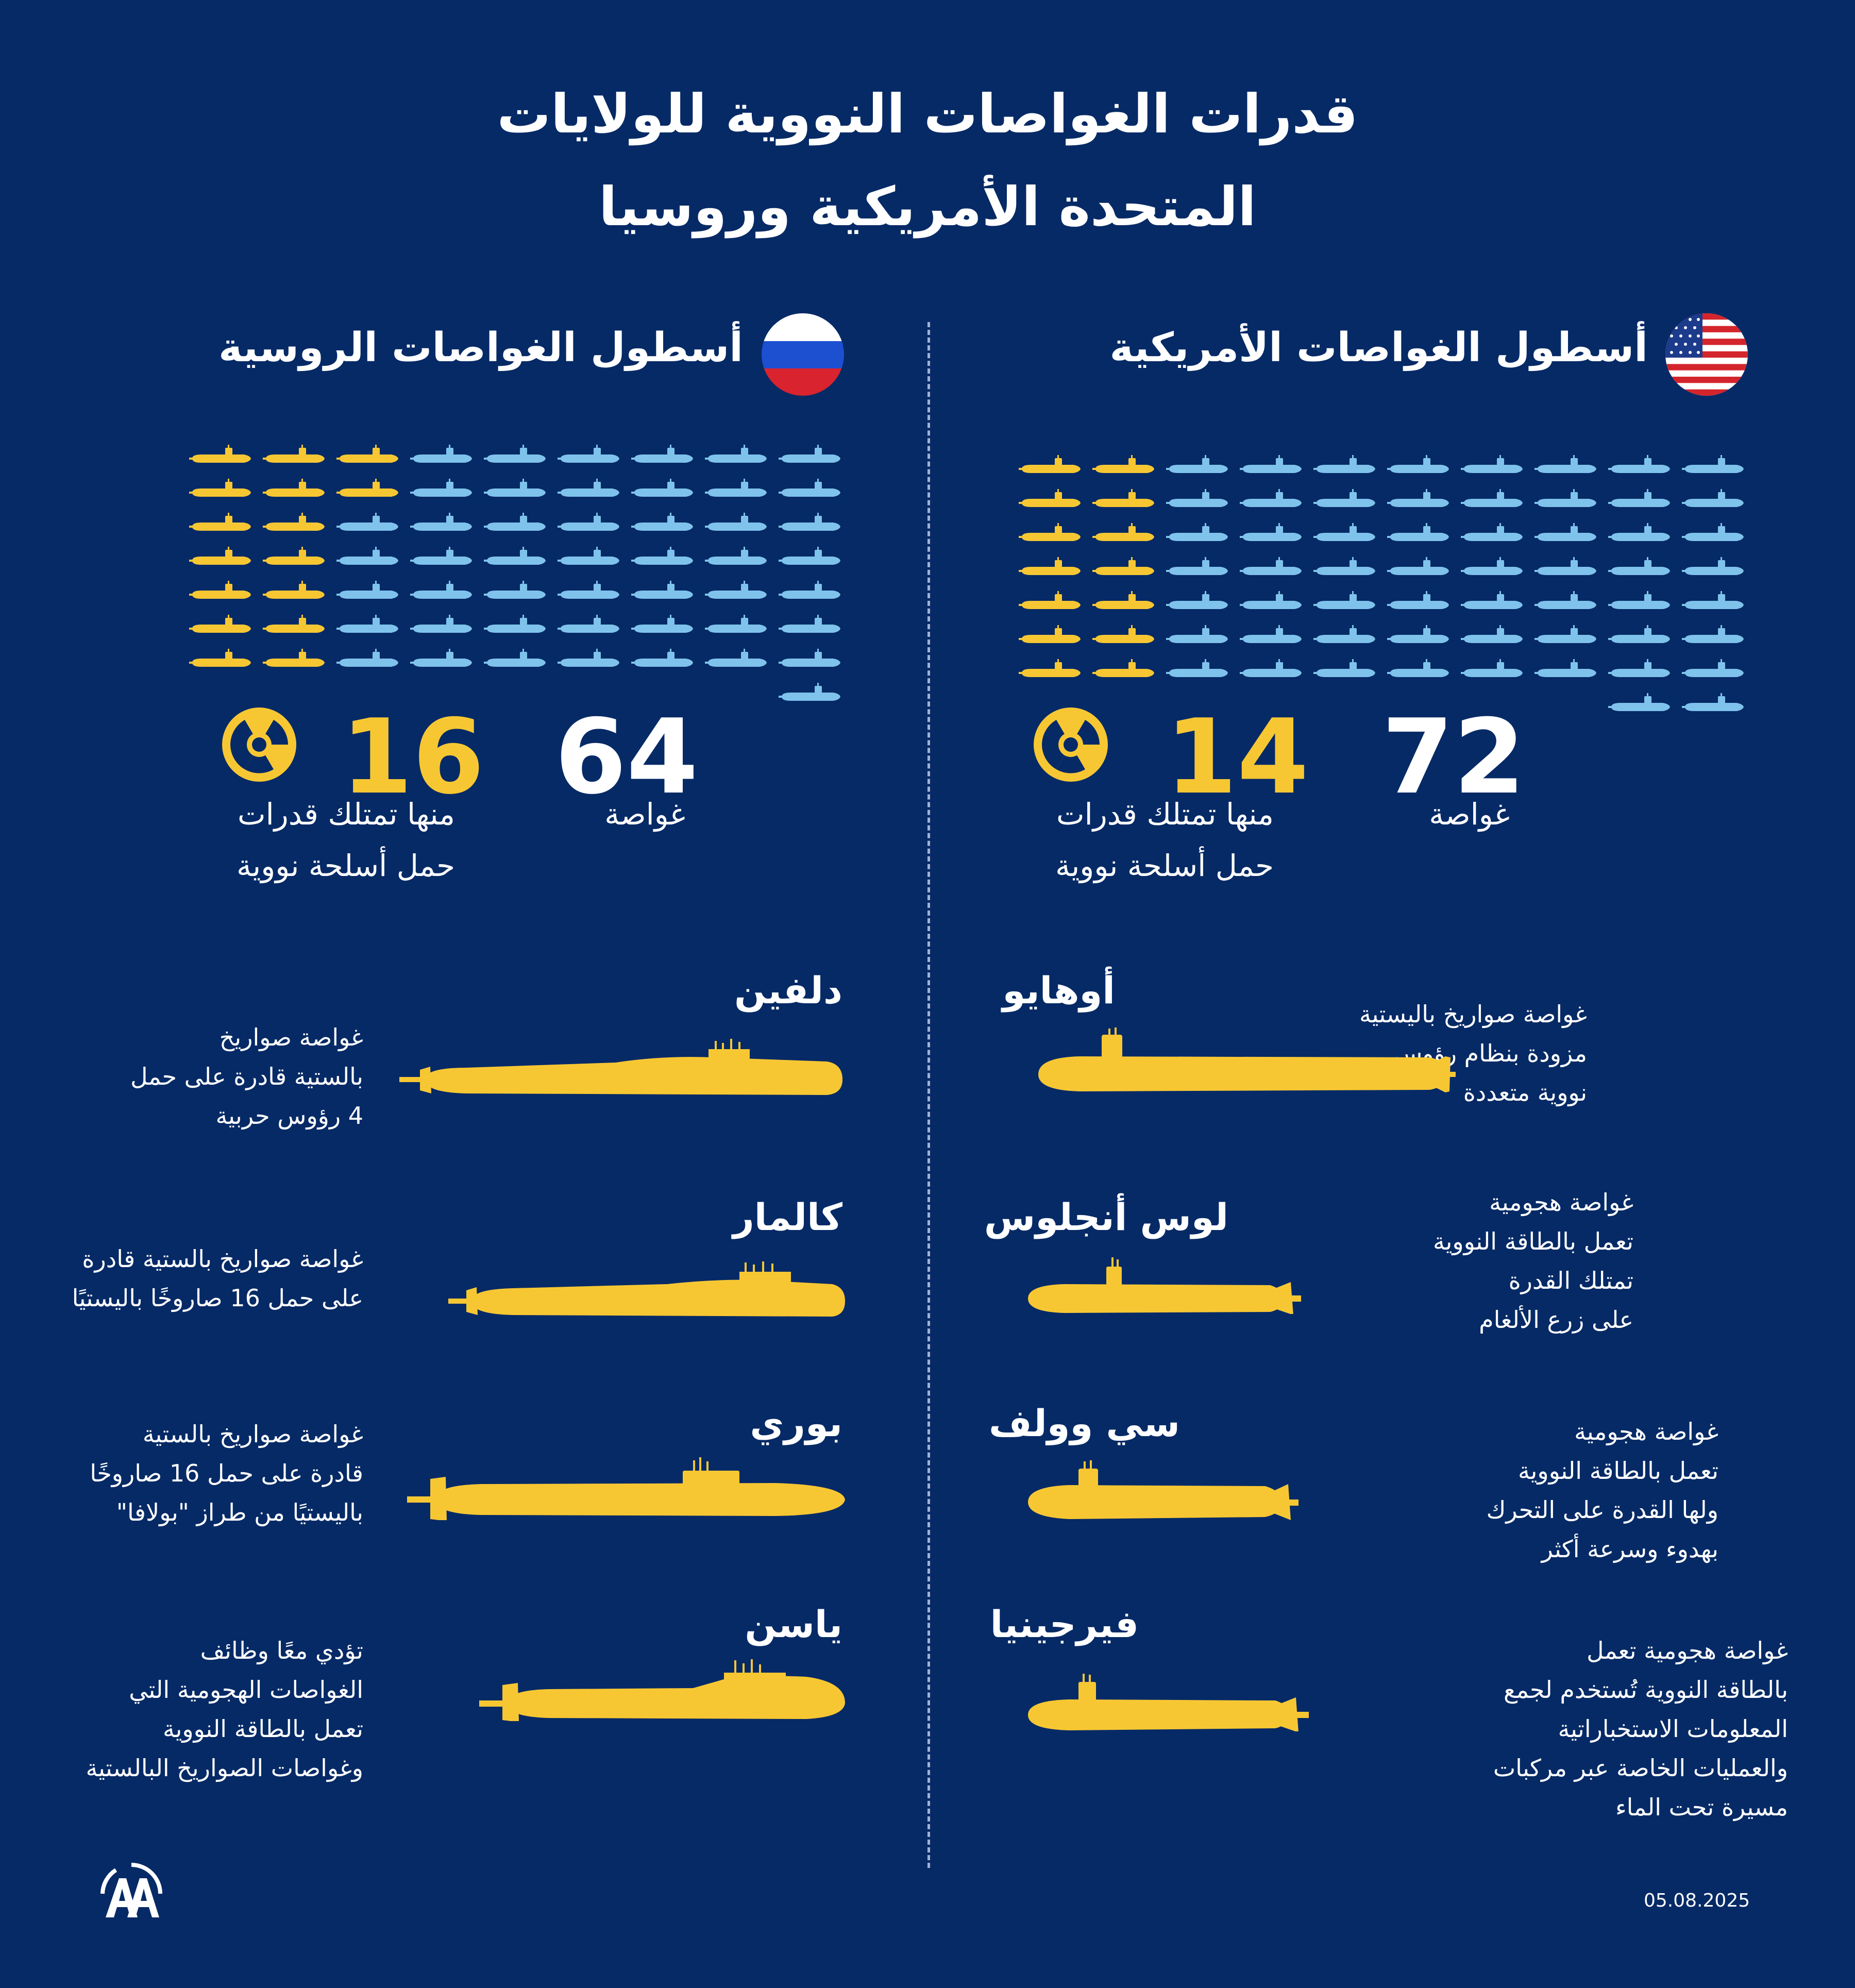 Image resolution: width=1855 pixels, height=1988 pixels. Describe the element at coordinates (1378, 348) in the screenshot. I see `usa-fleet-title: أسطول الغواصات الأمريكية` at that location.